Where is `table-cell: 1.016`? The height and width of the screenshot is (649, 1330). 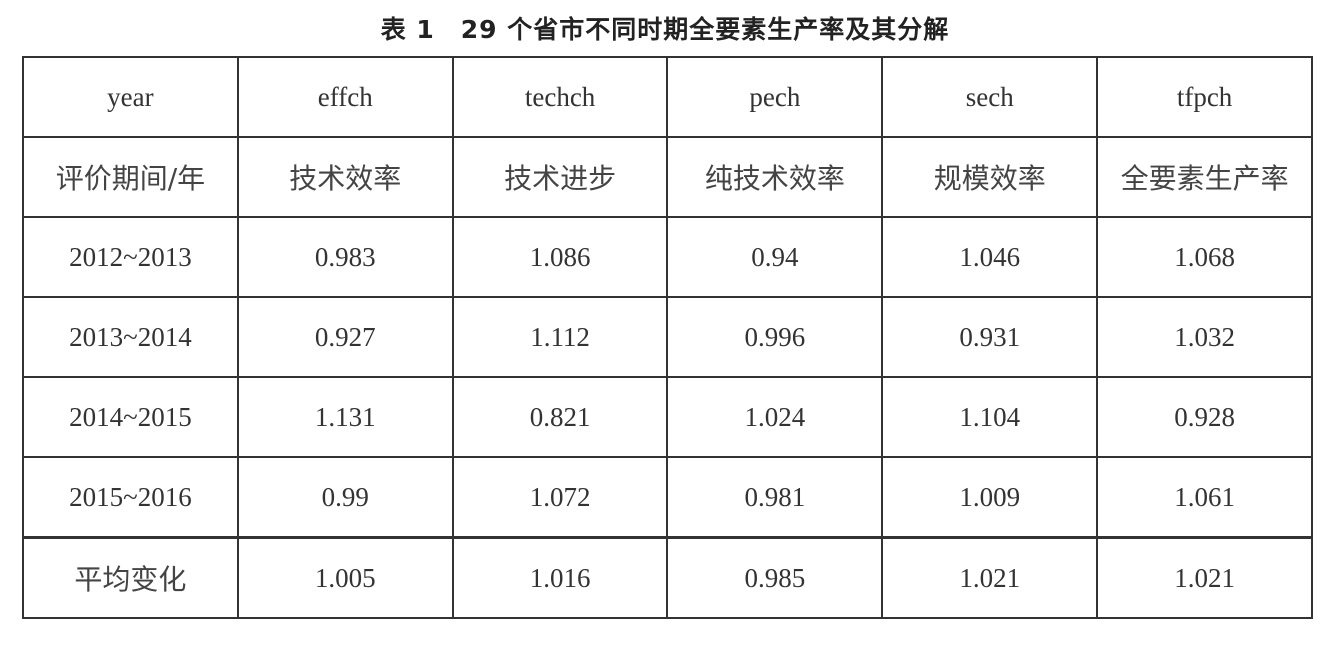
table-cell: 1.016 is located at coordinates (560, 577).